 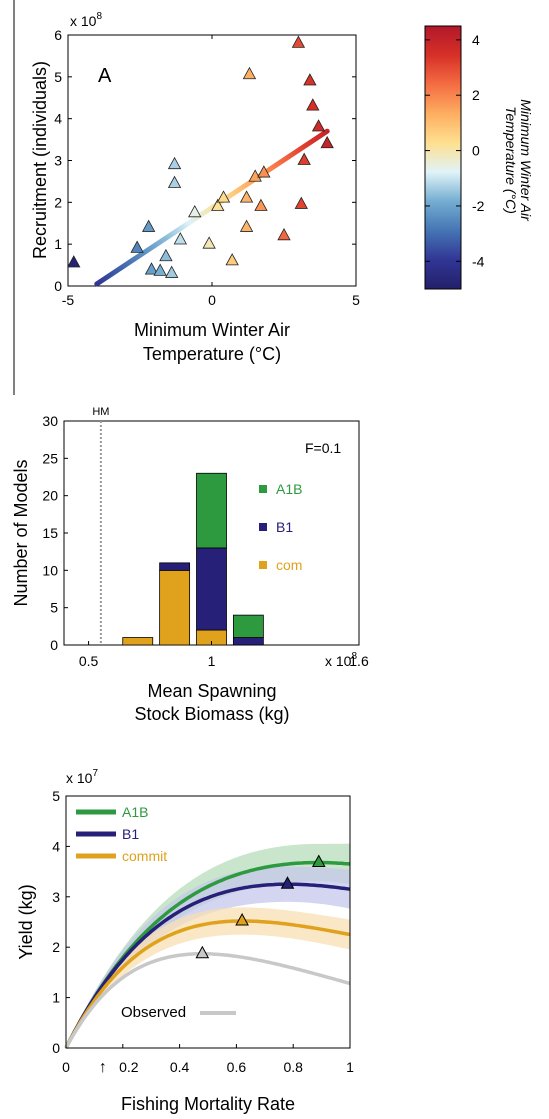 What do you see at coordinates (212, 661) in the screenshot?
I see `panel-b-x-tick-label: 1` at bounding box center [212, 661].